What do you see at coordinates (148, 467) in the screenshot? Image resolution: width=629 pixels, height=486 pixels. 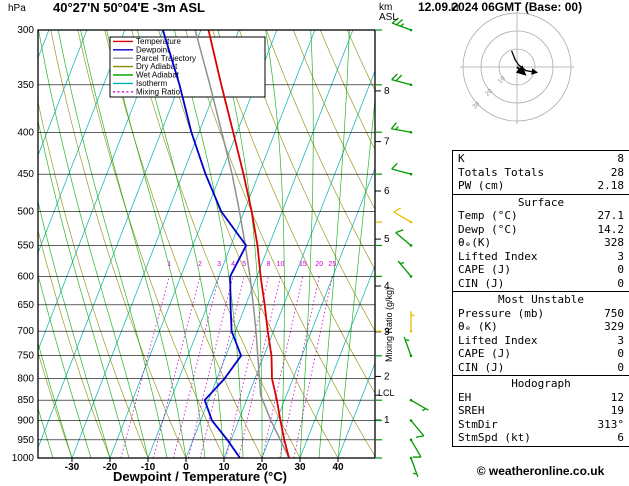 I see `temp-tick-label: -10` at bounding box center [148, 467].